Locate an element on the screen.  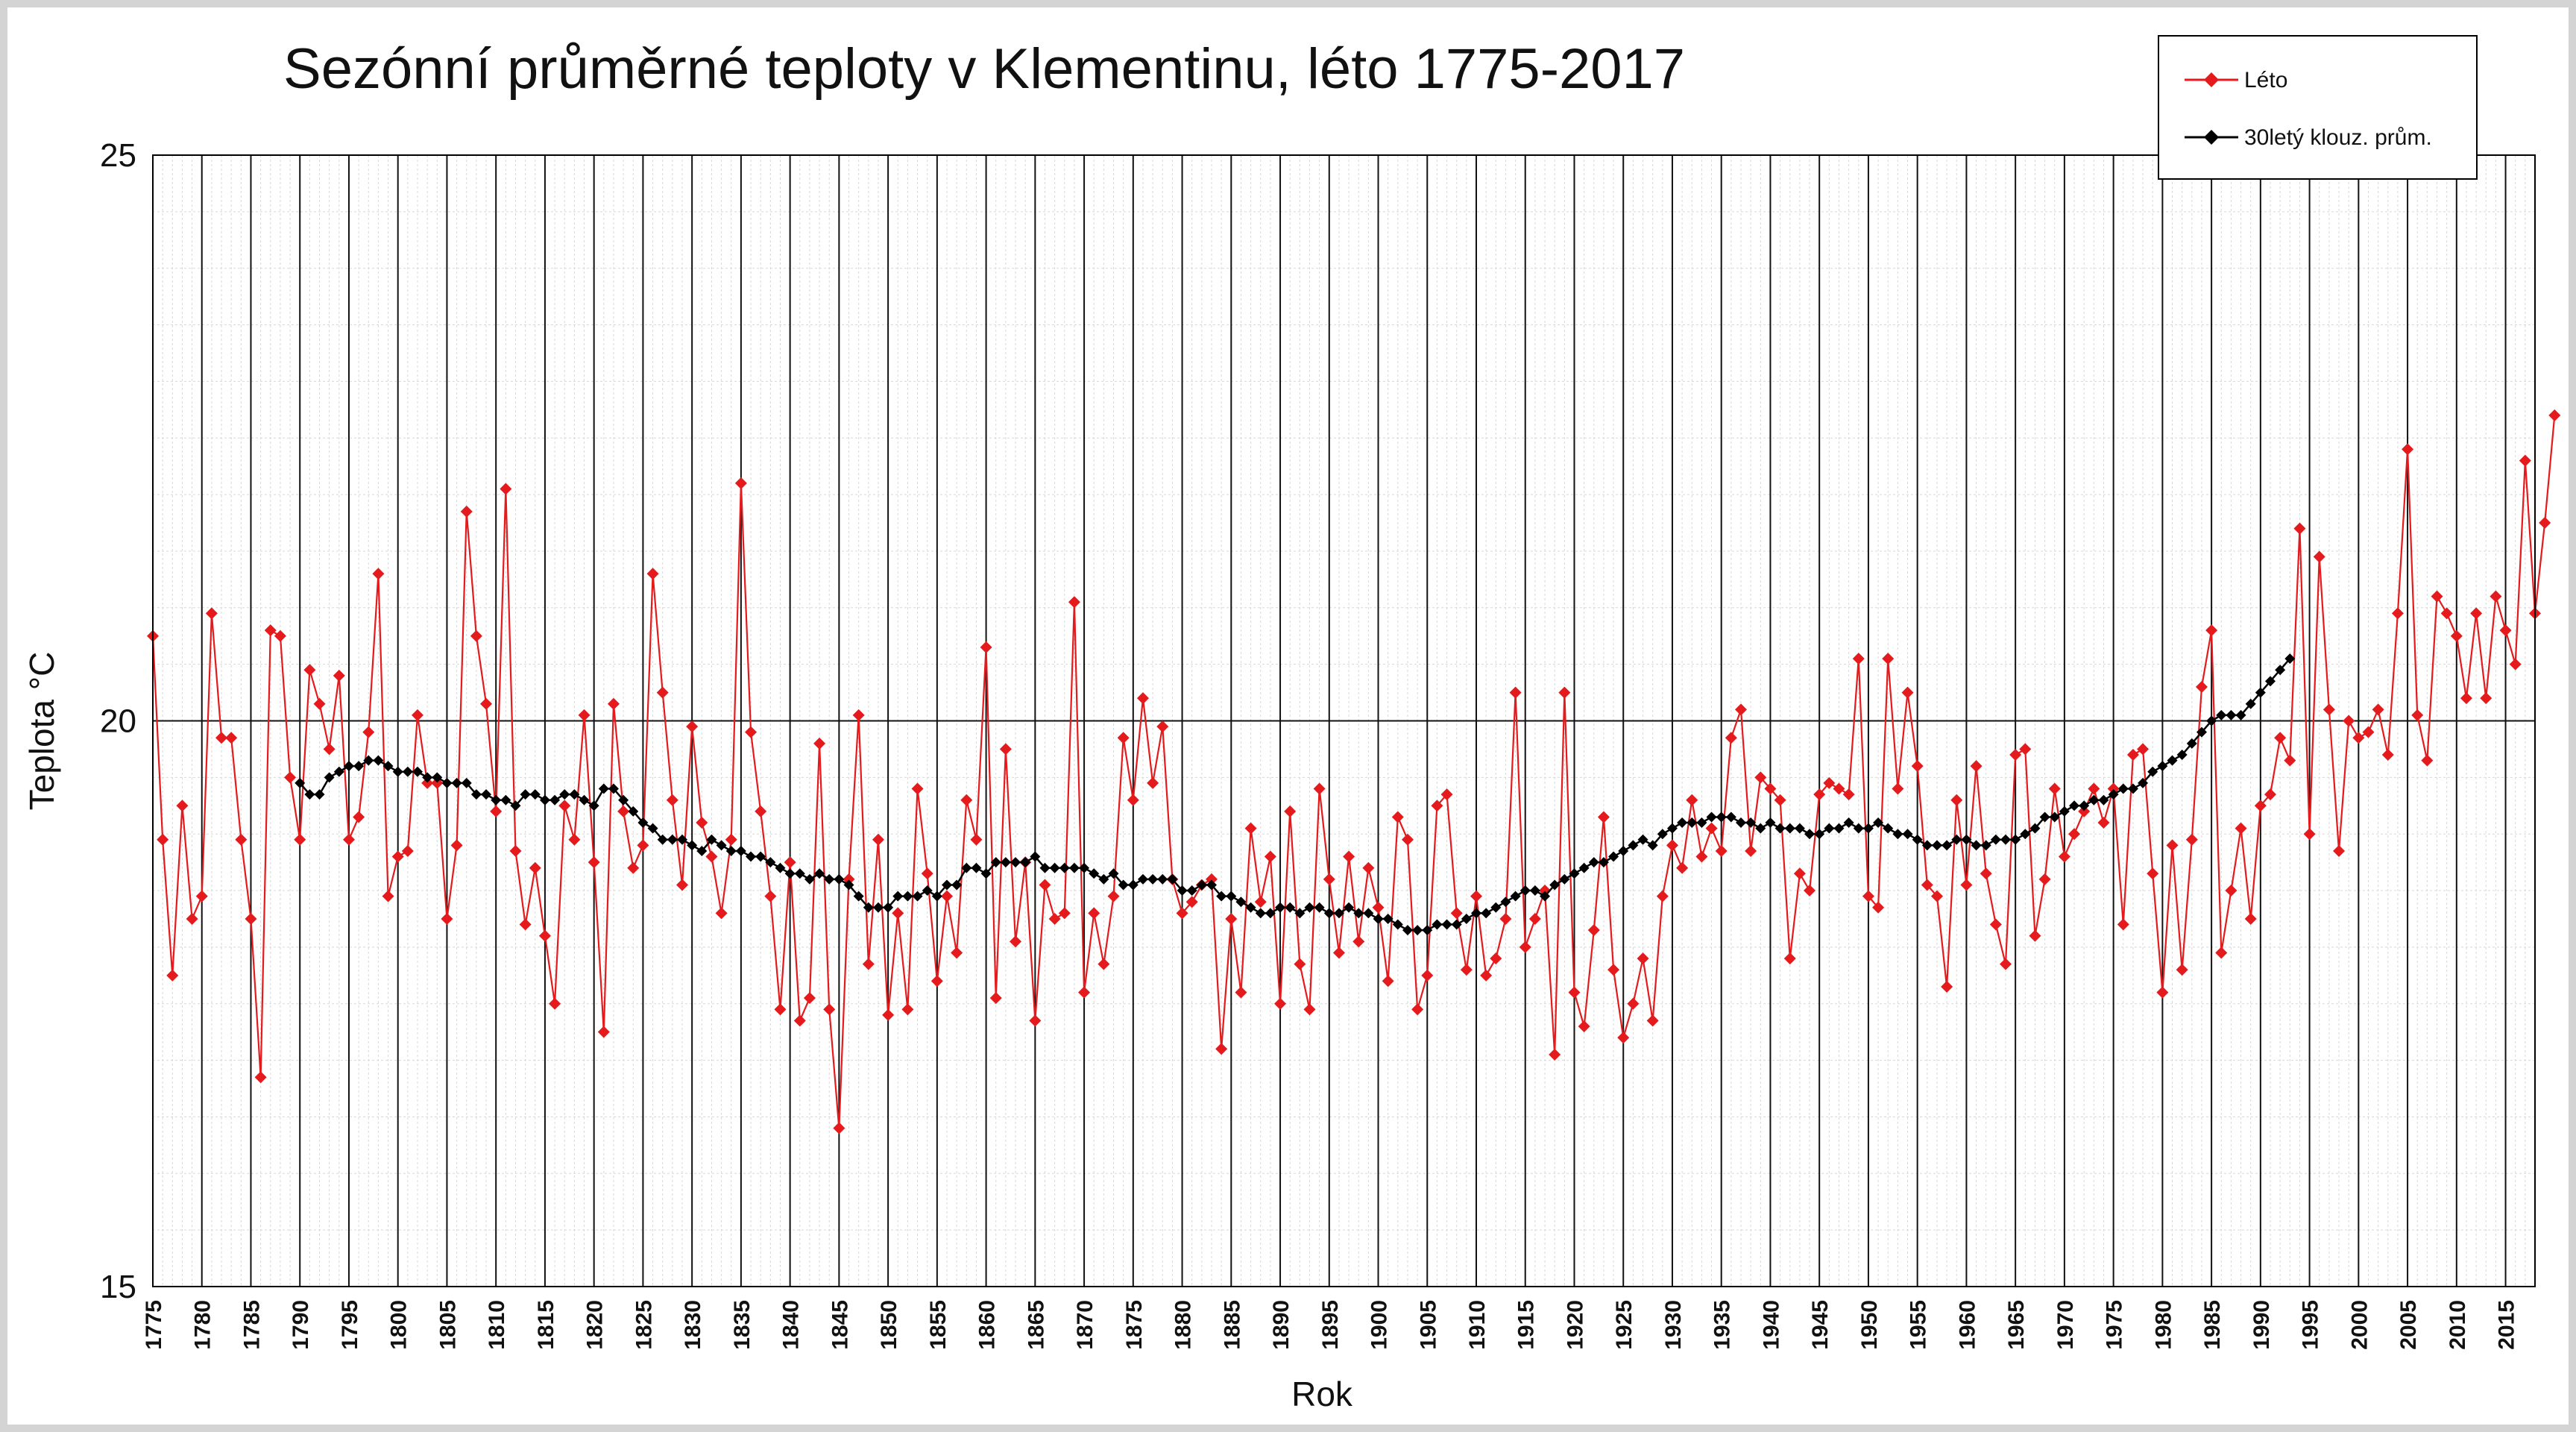
x-tick-label: 1935 is located at coordinates (1722, 1325).